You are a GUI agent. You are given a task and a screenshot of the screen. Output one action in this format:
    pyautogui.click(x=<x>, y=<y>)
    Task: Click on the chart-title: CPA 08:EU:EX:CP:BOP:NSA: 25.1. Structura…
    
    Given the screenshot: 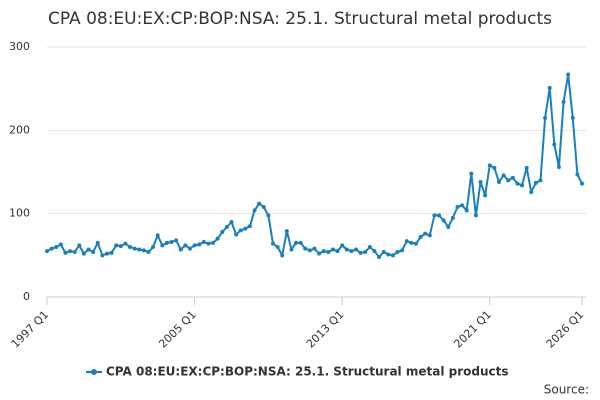 What is the action you would take?
    pyautogui.click(x=300, y=19)
    